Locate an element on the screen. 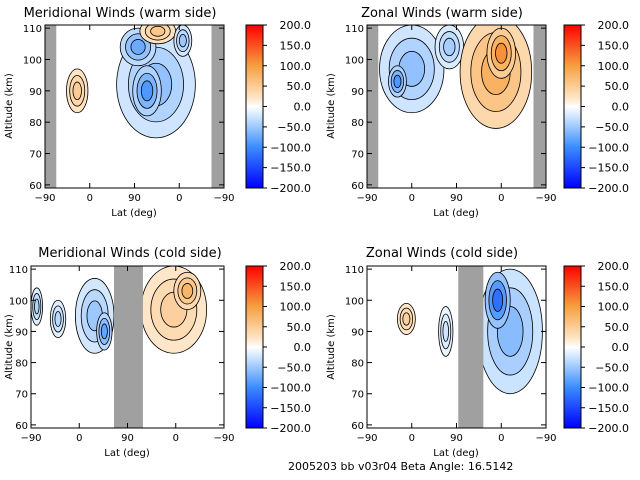 This screenshot has width=640, height=480. footer-caption: 2005203 bb v03r04 Beta Angle: 16.5142 is located at coordinates (400, 466).